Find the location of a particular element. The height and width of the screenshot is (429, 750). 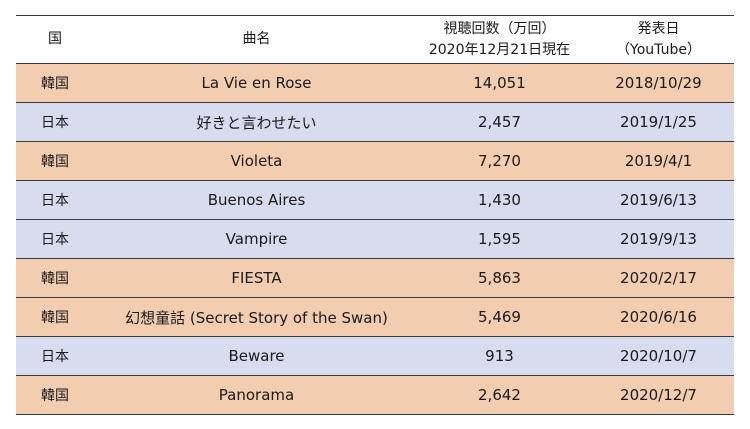

date-column-header: 発表日 （YouTube） is located at coordinates (658, 39).